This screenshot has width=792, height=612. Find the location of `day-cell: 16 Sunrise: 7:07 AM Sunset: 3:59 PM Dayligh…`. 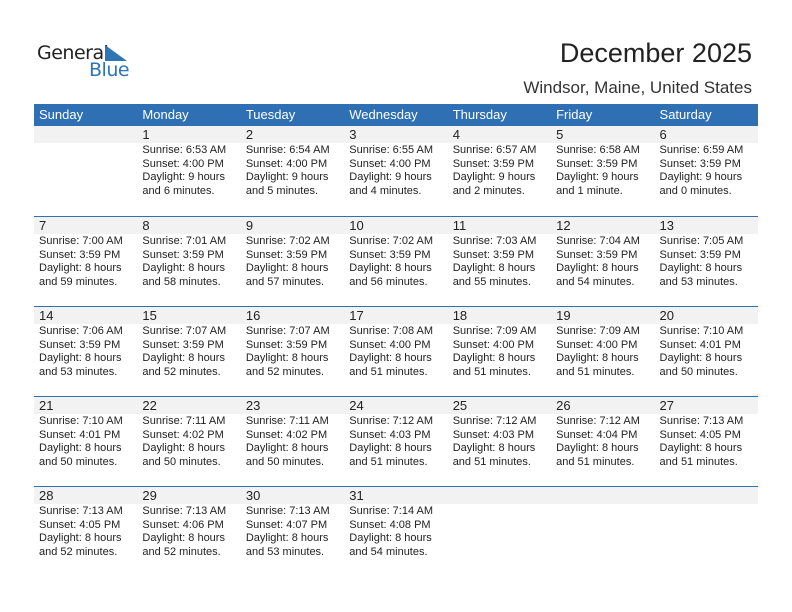

day-cell: 16 Sunrise: 7:07 AM Sunset: 3:59 PM Dayligh… is located at coordinates (292, 351).